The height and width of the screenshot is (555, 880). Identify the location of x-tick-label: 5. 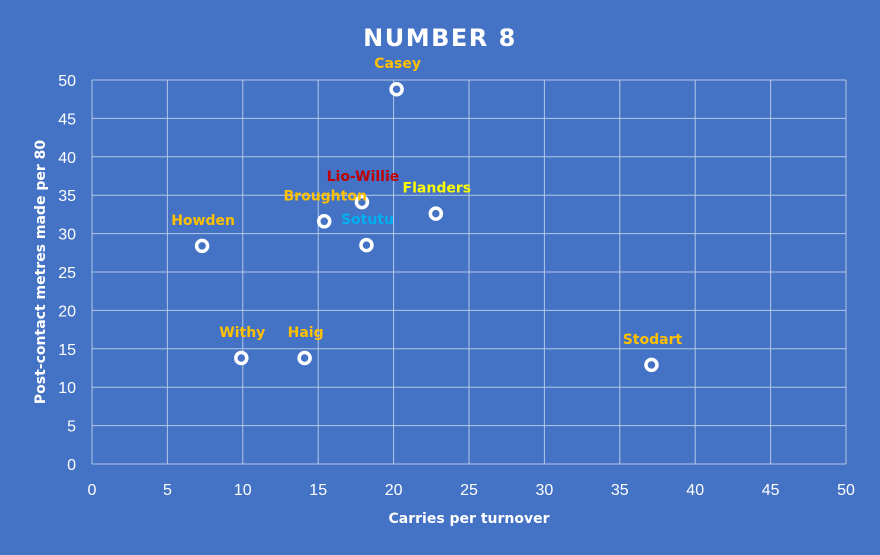
(167, 490).